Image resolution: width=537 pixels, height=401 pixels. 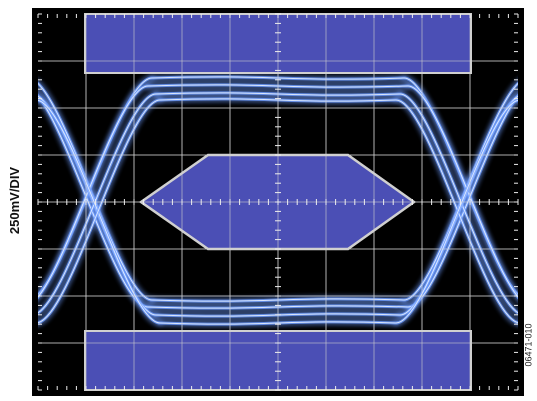 I want to click on figure-id-text: 06471-010, so click(x=529, y=345).